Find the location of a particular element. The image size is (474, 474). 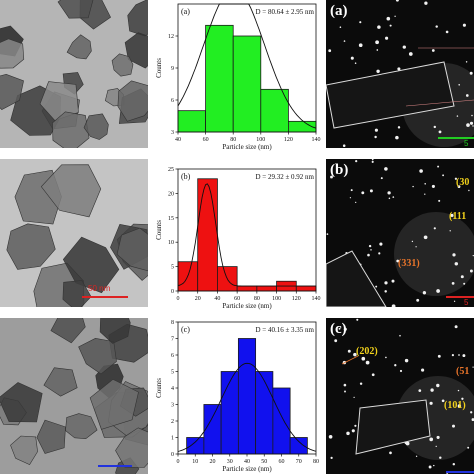

y-tick-label: 9 is located at coordinates (172, 69).